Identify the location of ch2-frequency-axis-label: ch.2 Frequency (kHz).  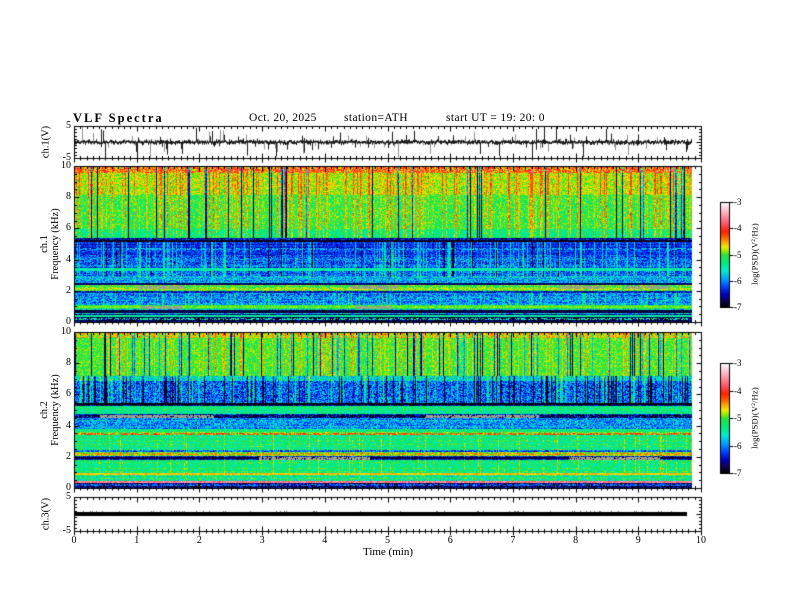
(50, 409).